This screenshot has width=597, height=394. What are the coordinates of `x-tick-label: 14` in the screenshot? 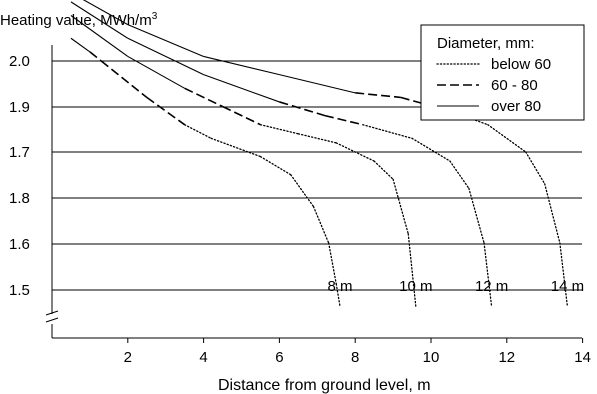 It's located at (582, 357).